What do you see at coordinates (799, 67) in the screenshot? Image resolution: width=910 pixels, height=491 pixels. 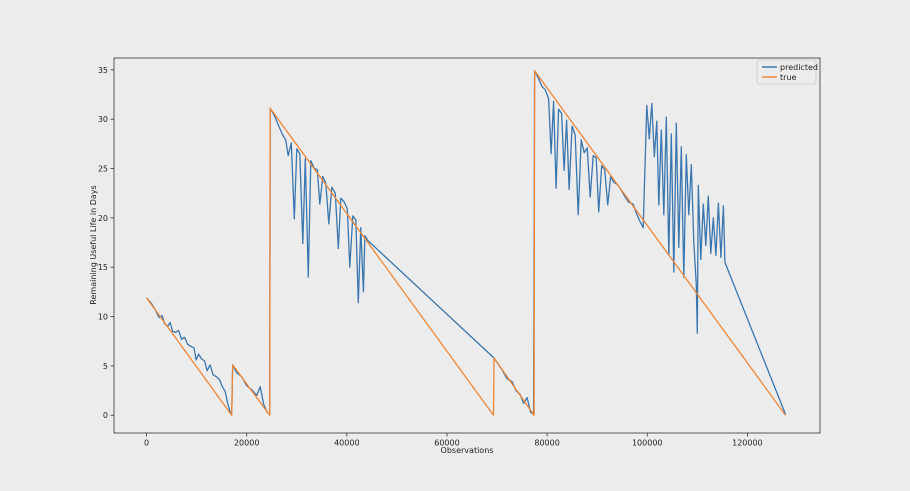 I see `legend-label-predicted: predicted` at bounding box center [799, 67].